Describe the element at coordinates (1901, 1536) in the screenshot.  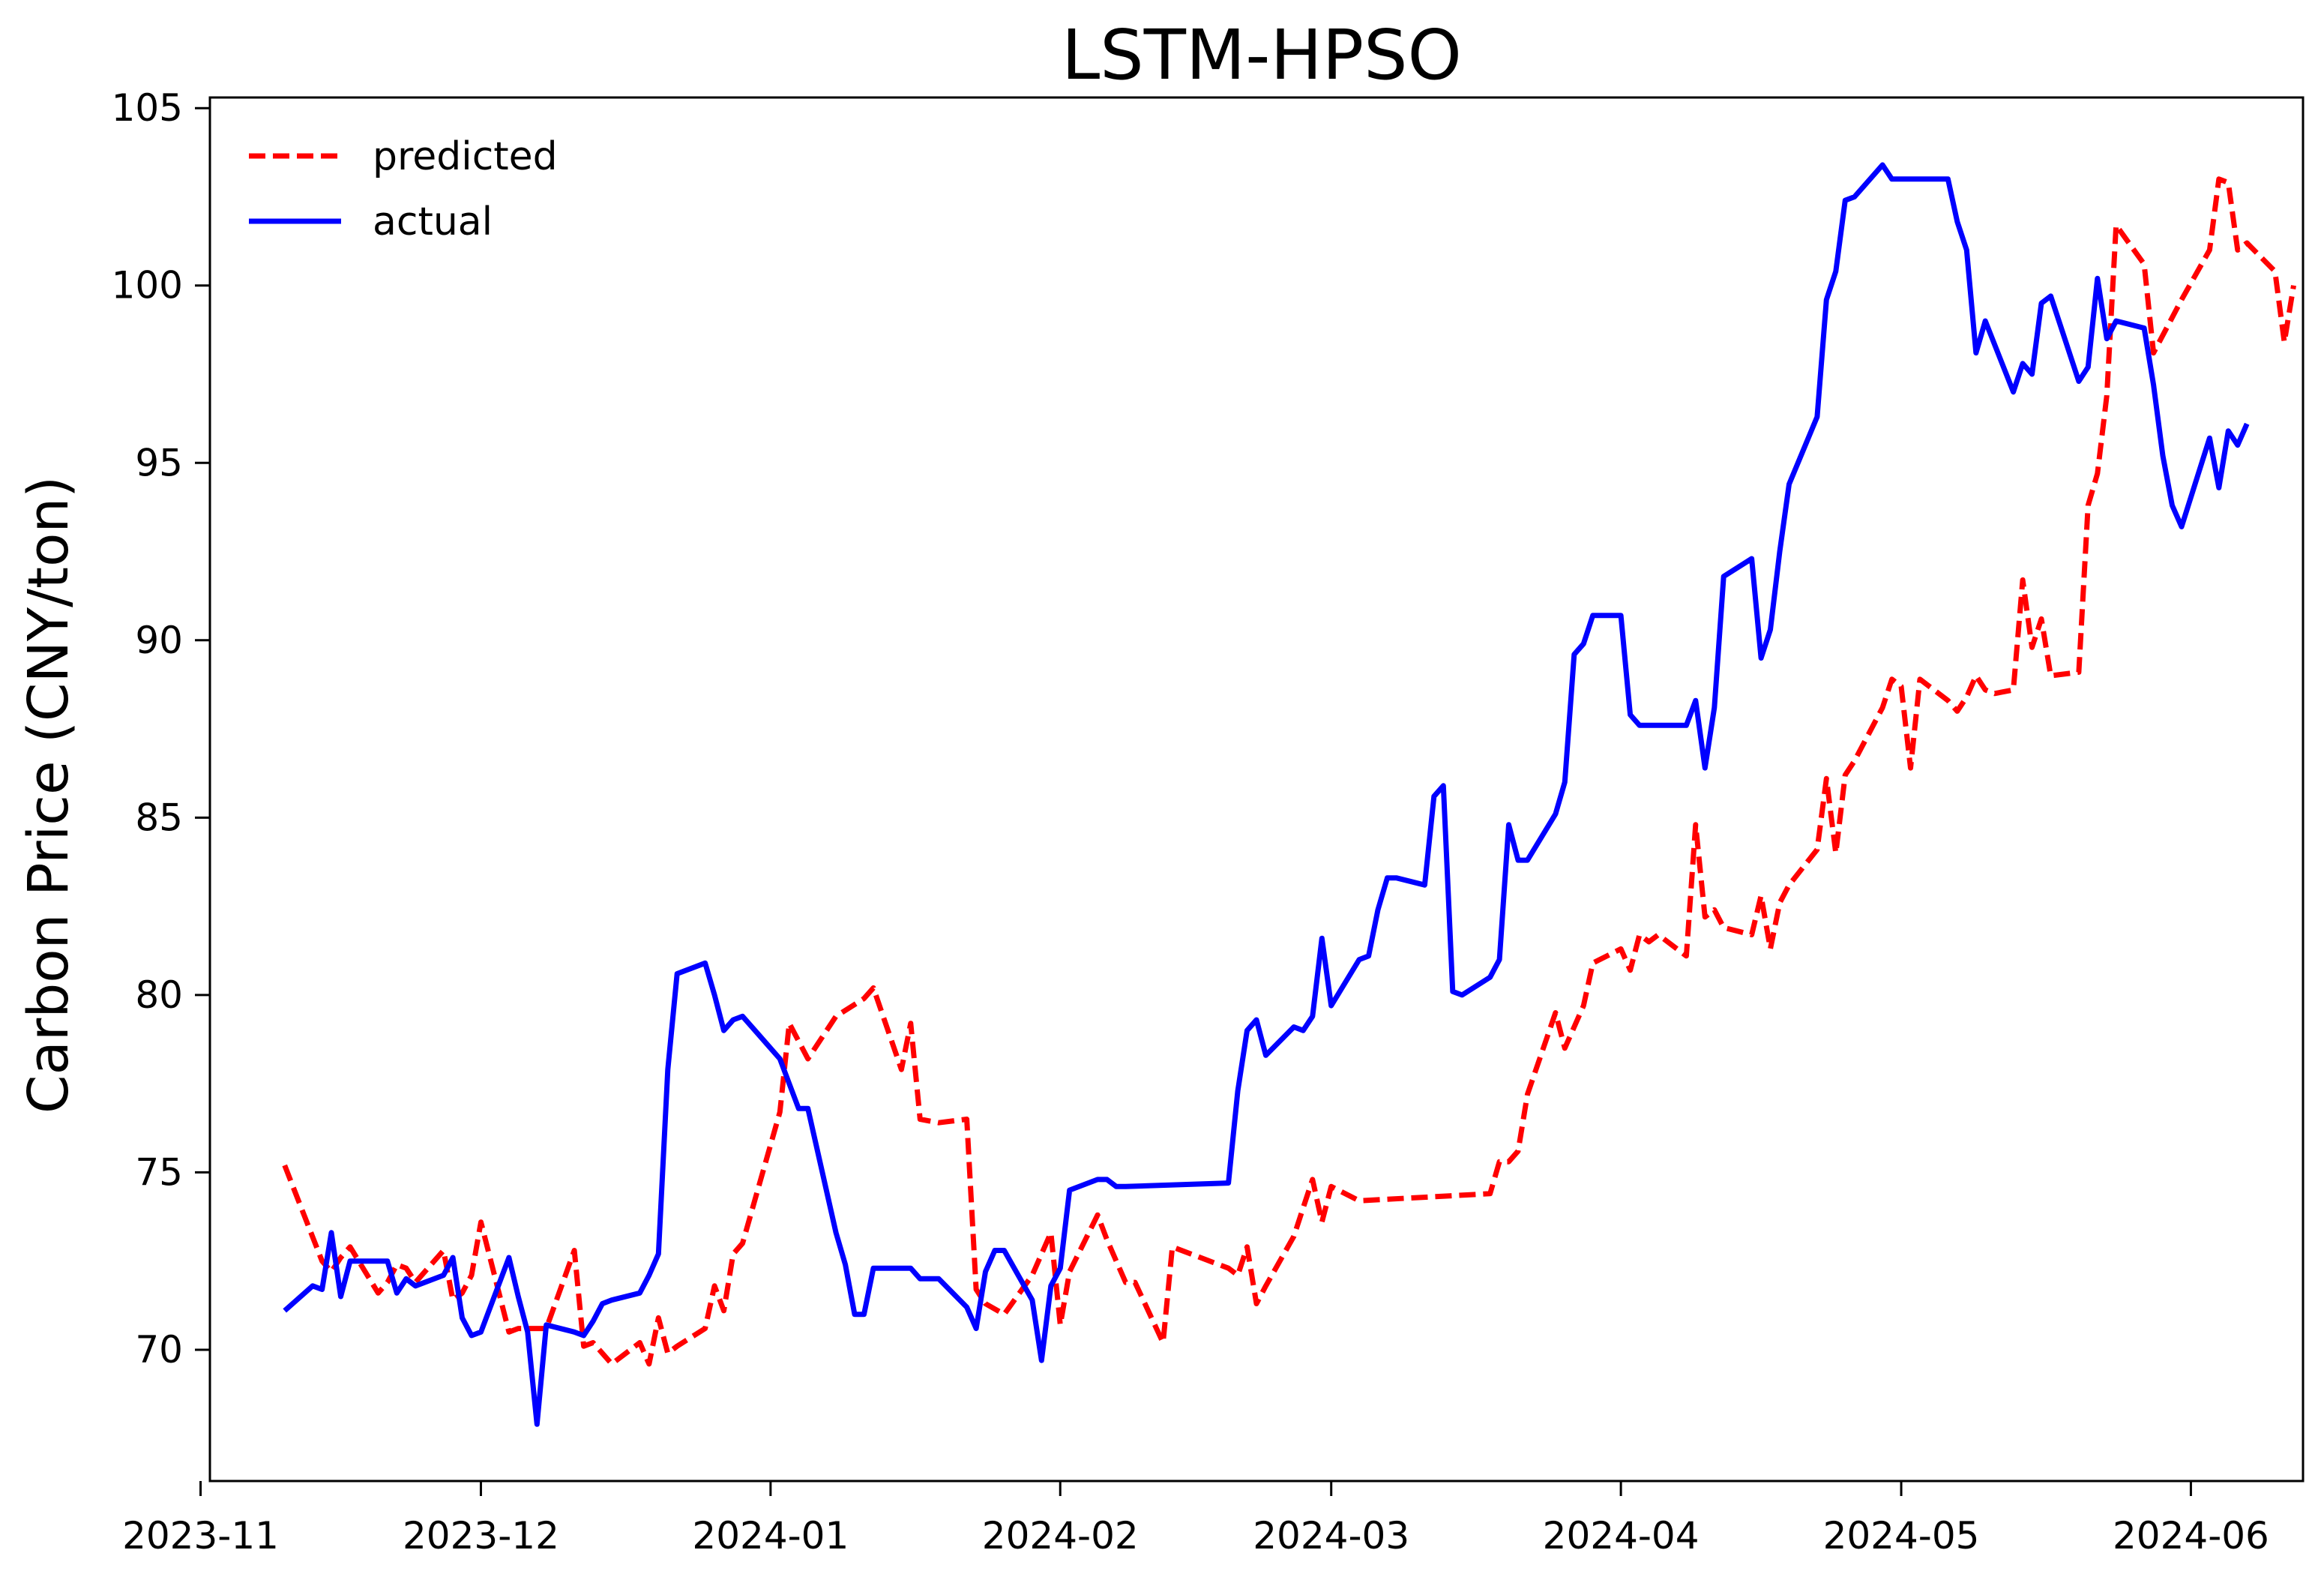
I see `x-tick-label-6: 2024-05` at that location.